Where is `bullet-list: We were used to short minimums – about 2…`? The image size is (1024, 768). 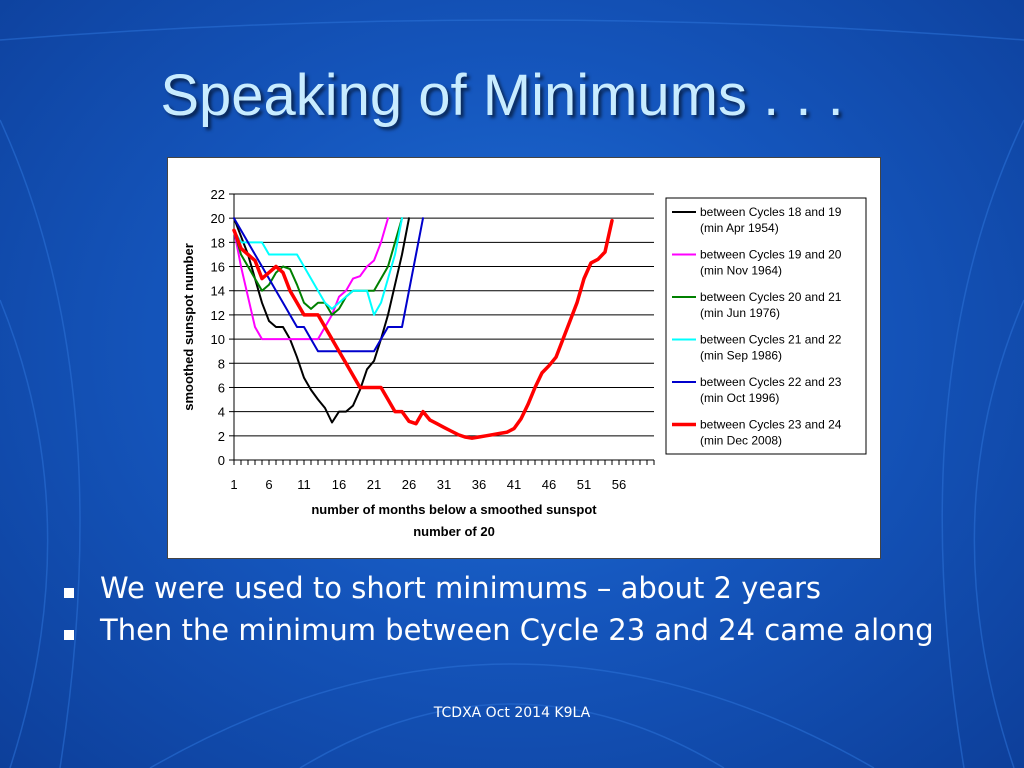 bullet-list: We were used to short minimums – about 2… is located at coordinates (530, 614).